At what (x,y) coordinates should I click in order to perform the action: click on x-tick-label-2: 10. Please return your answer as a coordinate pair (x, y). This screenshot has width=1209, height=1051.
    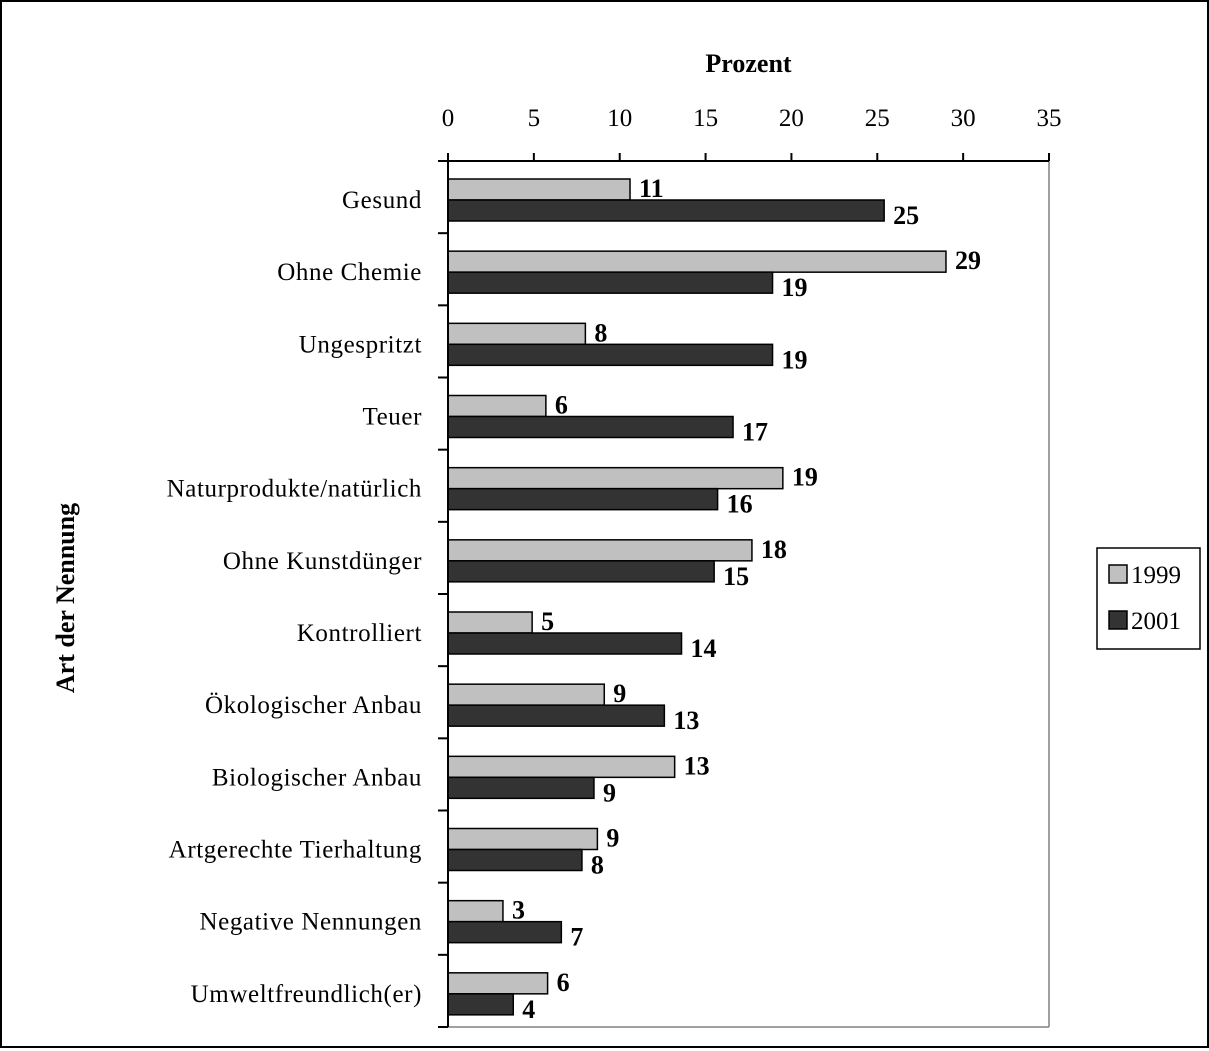
    Looking at the image, I should click on (619, 118).